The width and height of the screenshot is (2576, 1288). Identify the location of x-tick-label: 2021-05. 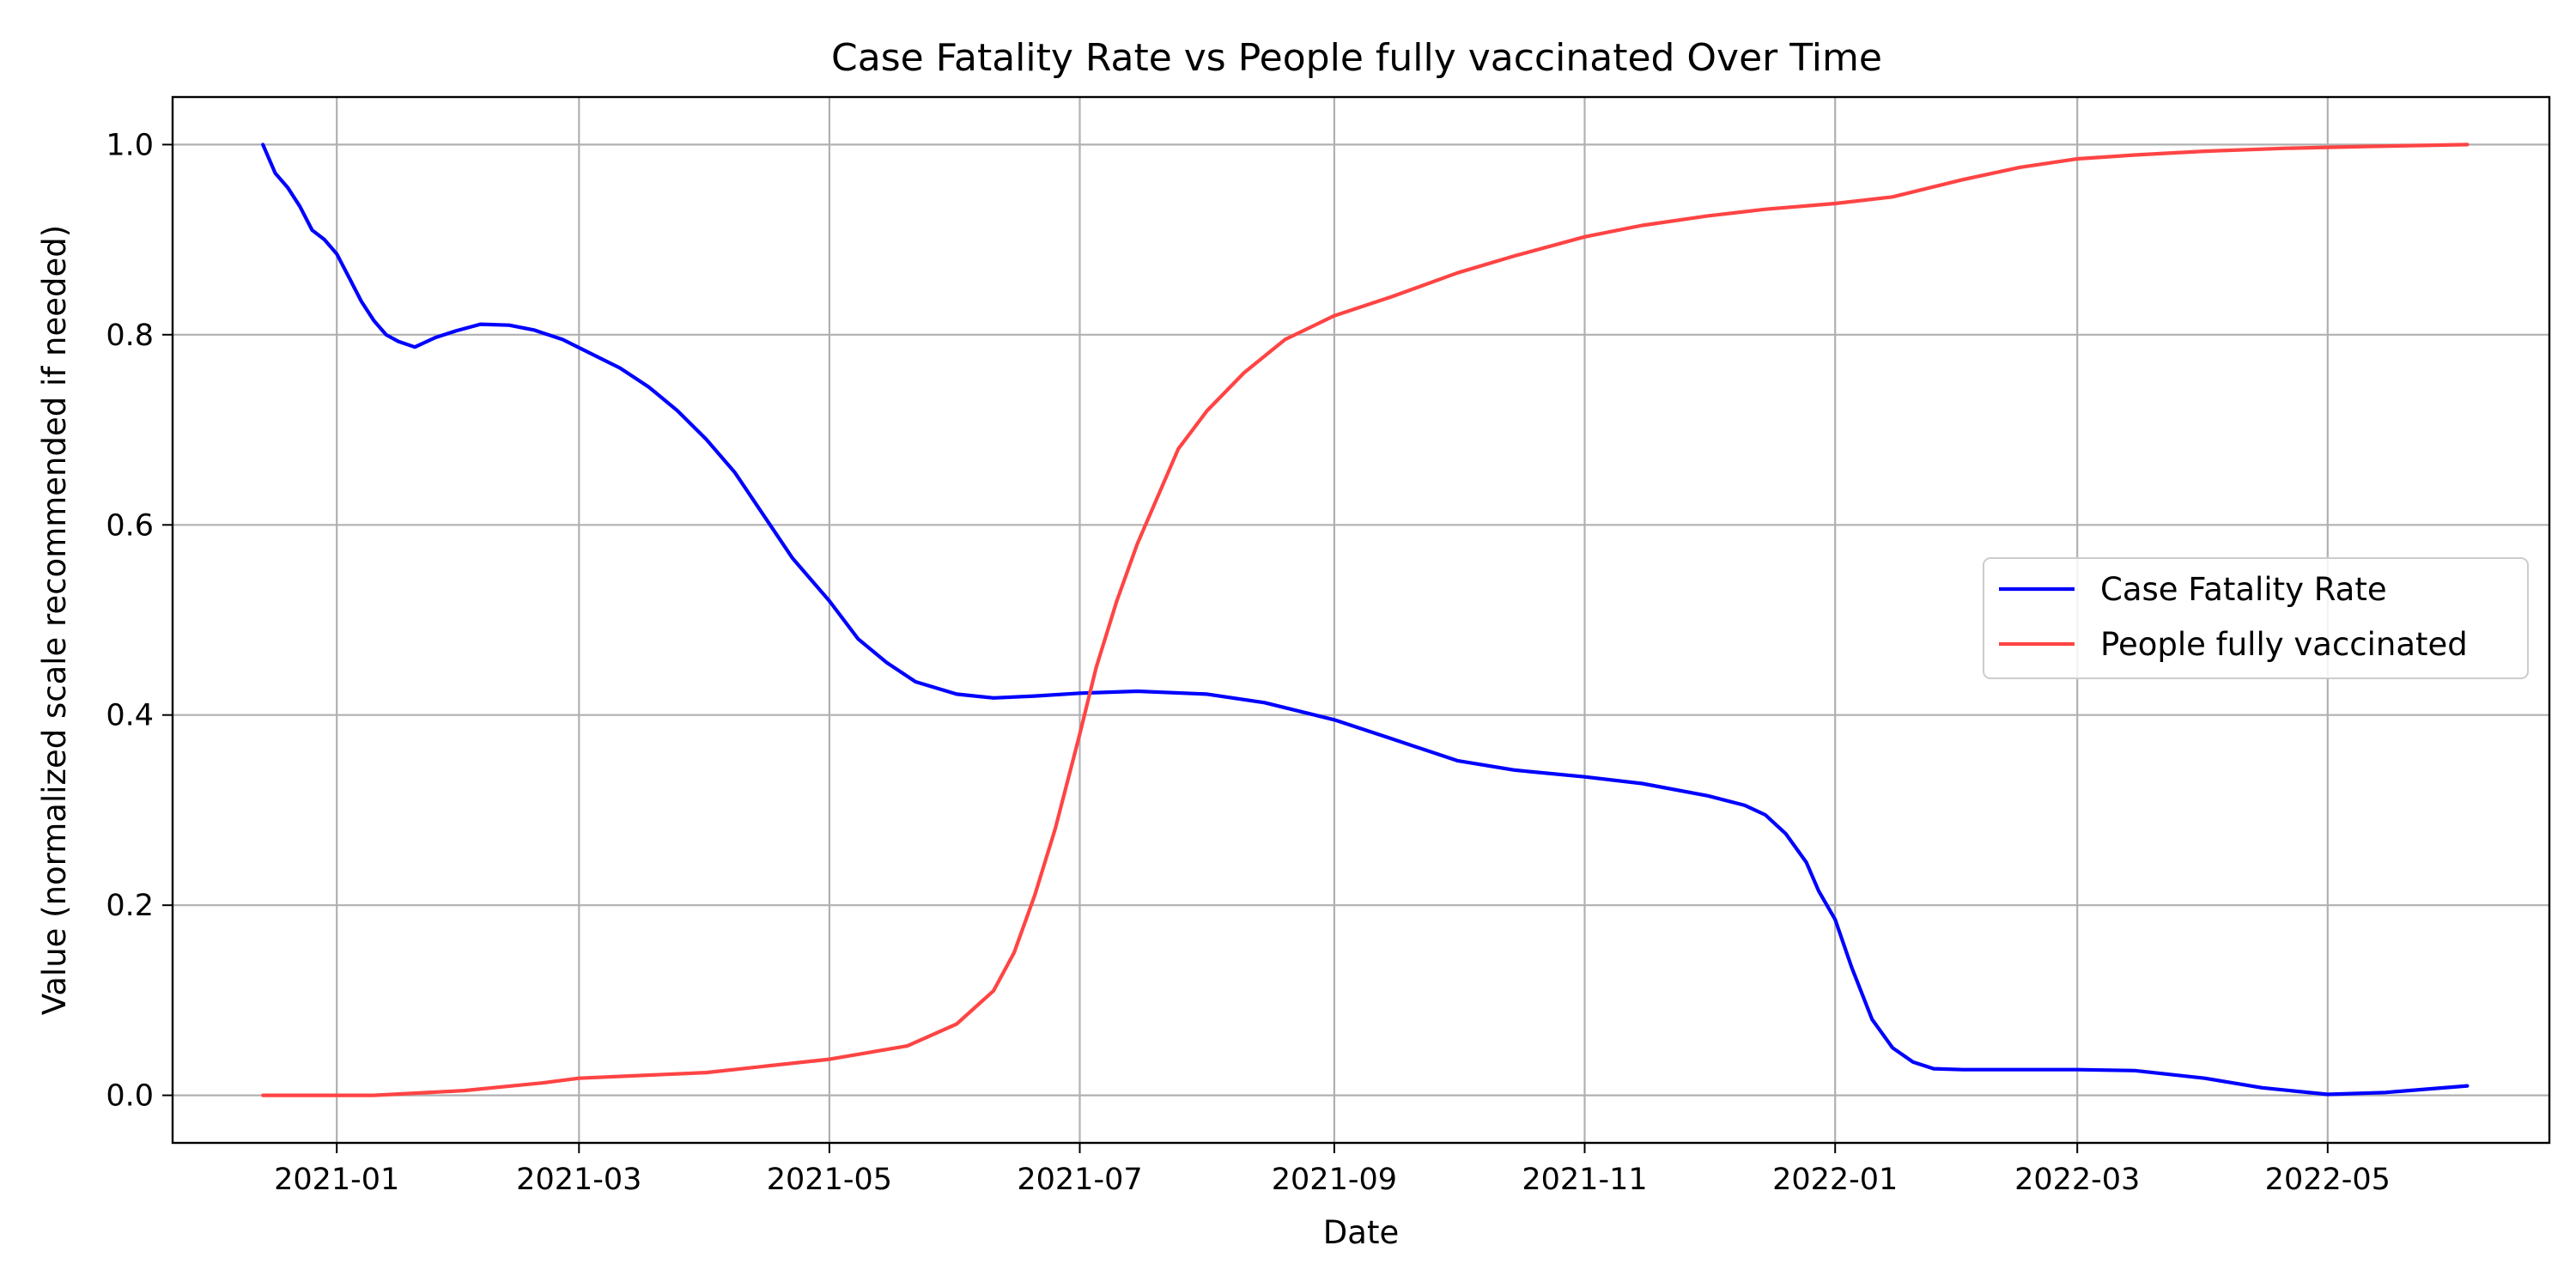
(830, 1180).